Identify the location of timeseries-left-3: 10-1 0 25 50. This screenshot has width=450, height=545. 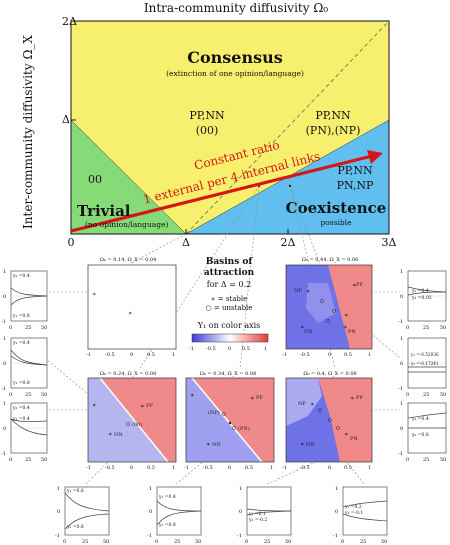
(24, 432).